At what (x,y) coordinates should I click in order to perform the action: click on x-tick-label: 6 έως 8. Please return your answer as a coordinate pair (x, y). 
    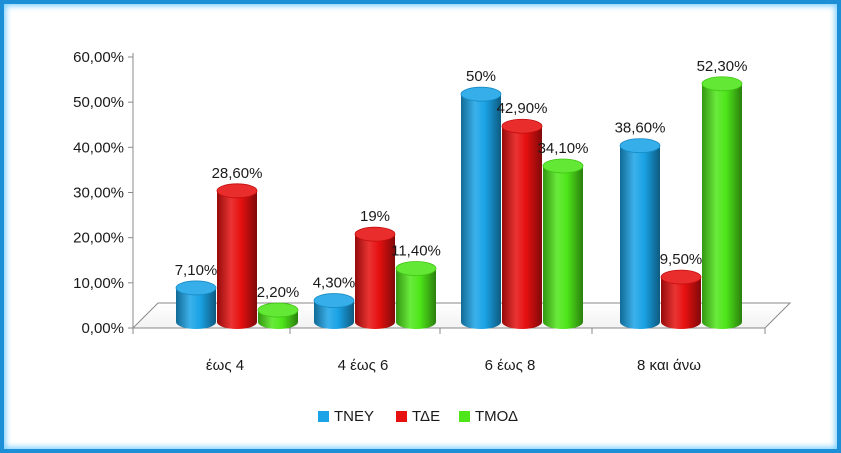
    Looking at the image, I should click on (510, 365).